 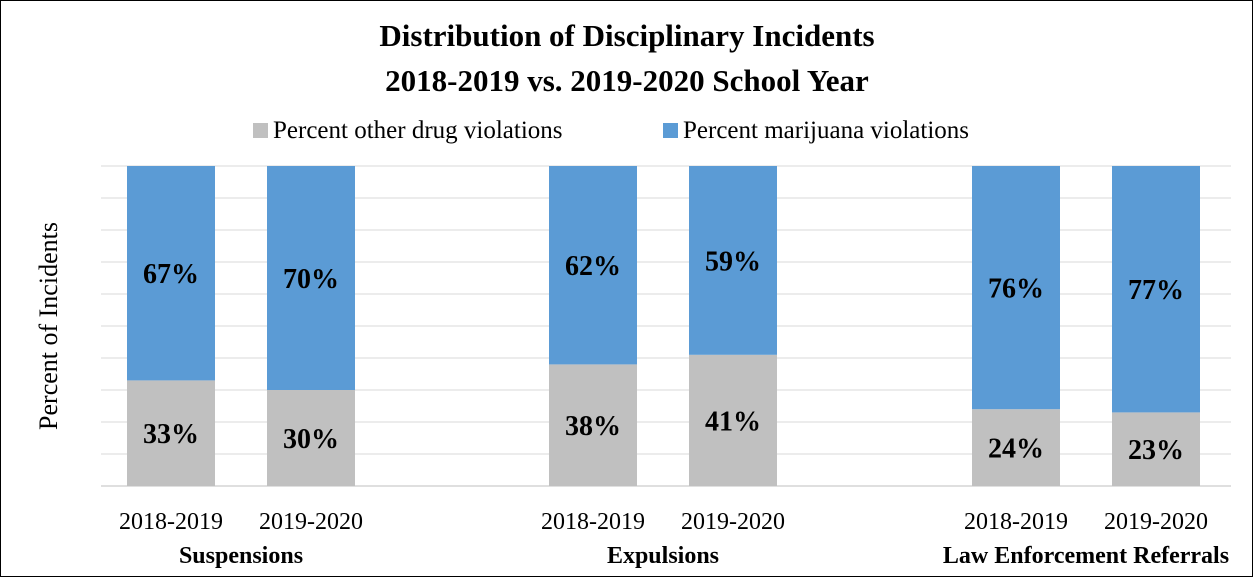 What do you see at coordinates (626, 35) in the screenshot?
I see `chart-title: Distribution of Disciplinary Incidents` at bounding box center [626, 35].